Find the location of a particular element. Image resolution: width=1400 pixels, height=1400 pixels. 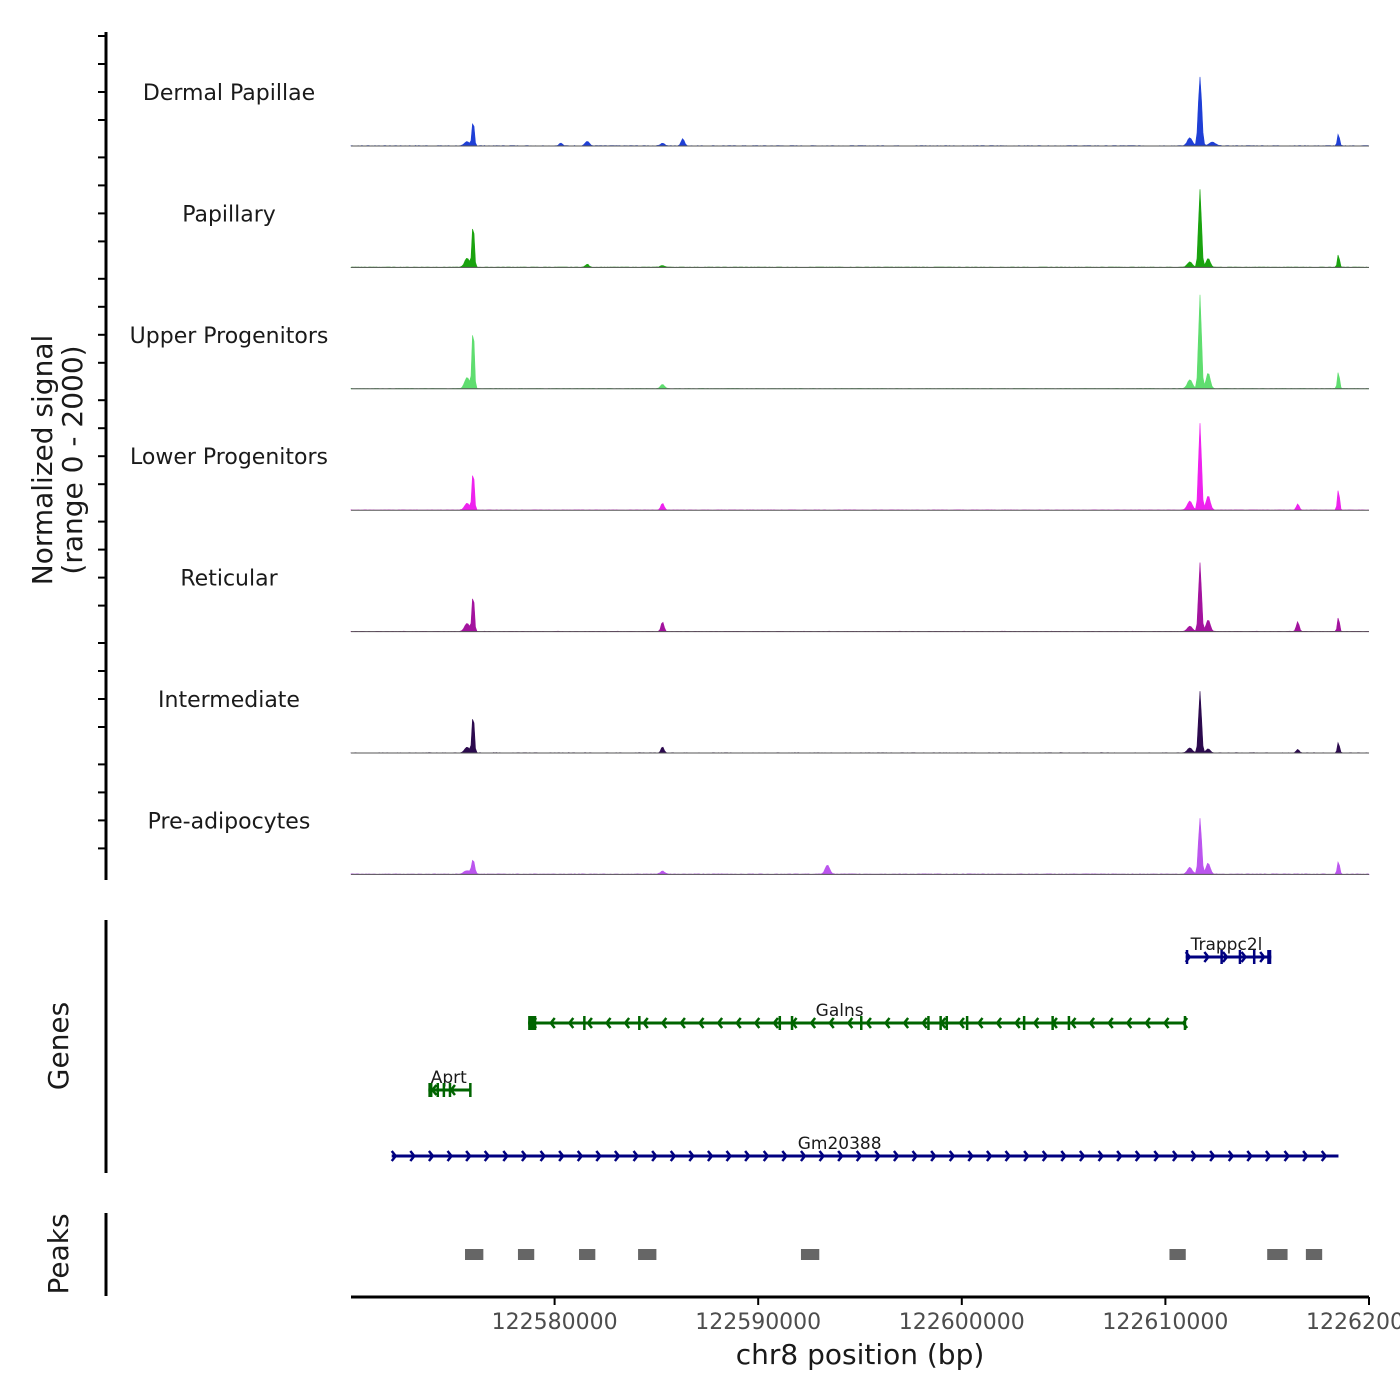

signal-track: Upper Progenitors is located at coordinates (750, 342).